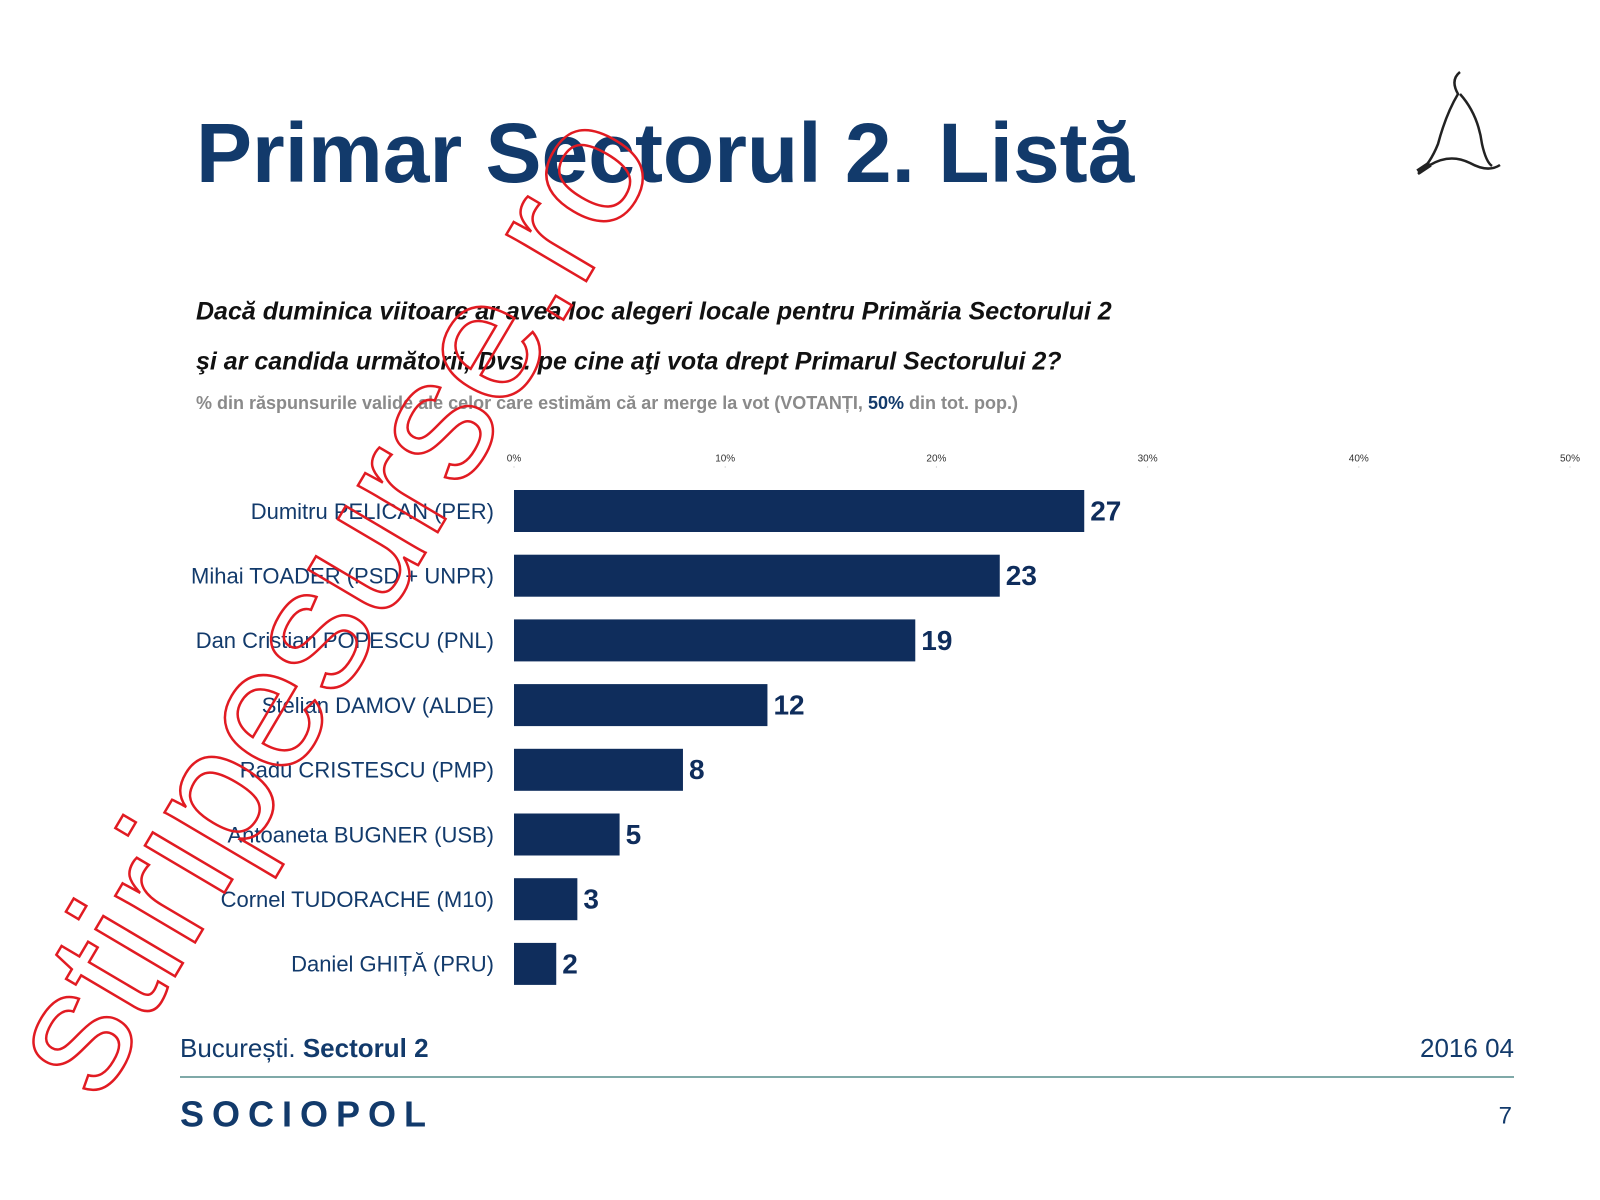  Describe the element at coordinates (725, 459) in the screenshot. I see `x-tick-label: 10%` at that location.